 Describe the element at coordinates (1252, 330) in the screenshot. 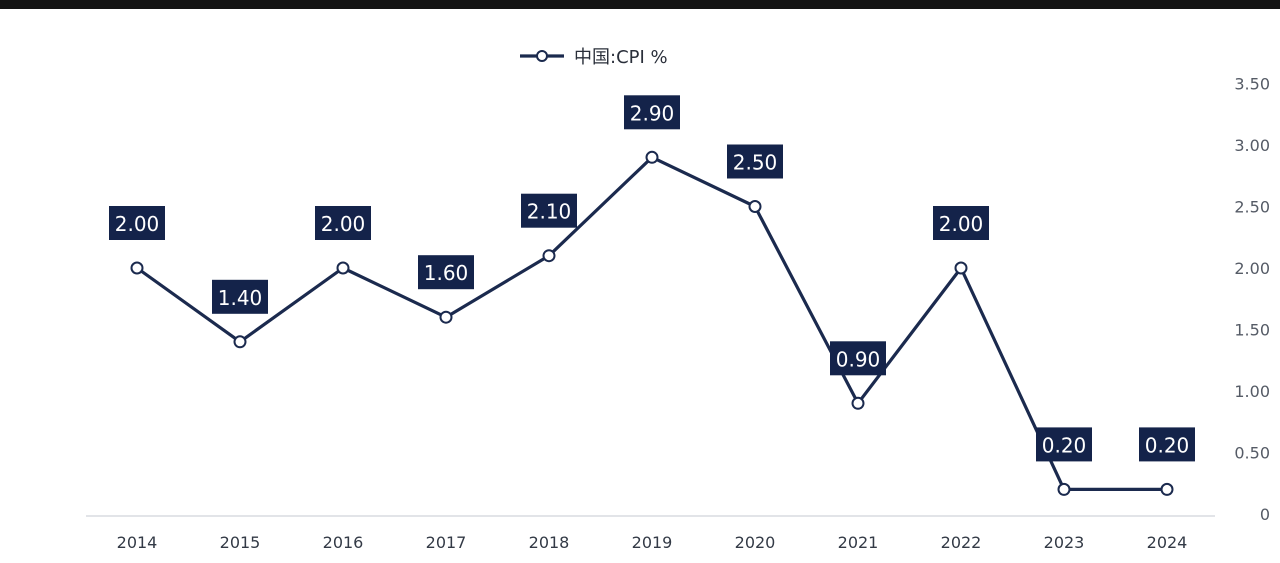

I see `y-tick-label: 1.50` at that location.